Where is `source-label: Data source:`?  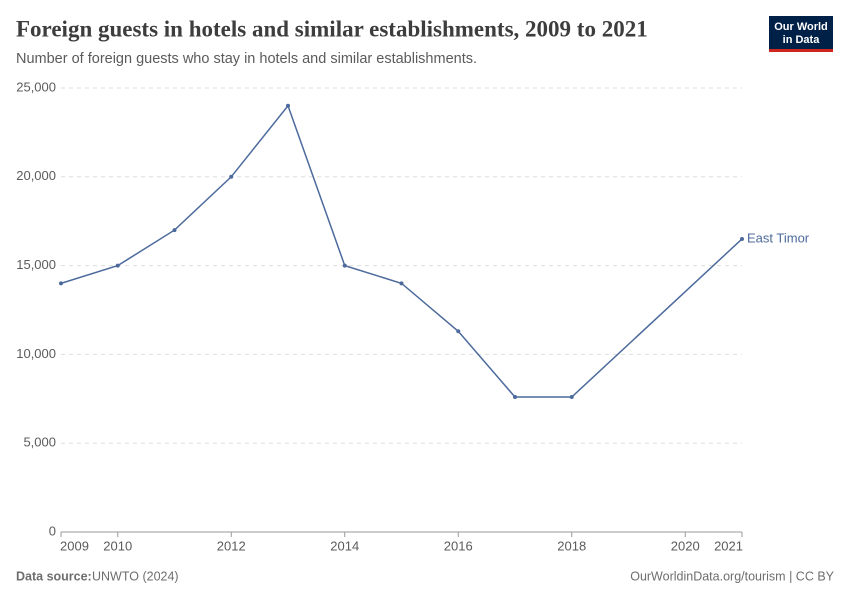
source-label: Data source: is located at coordinates (54, 576).